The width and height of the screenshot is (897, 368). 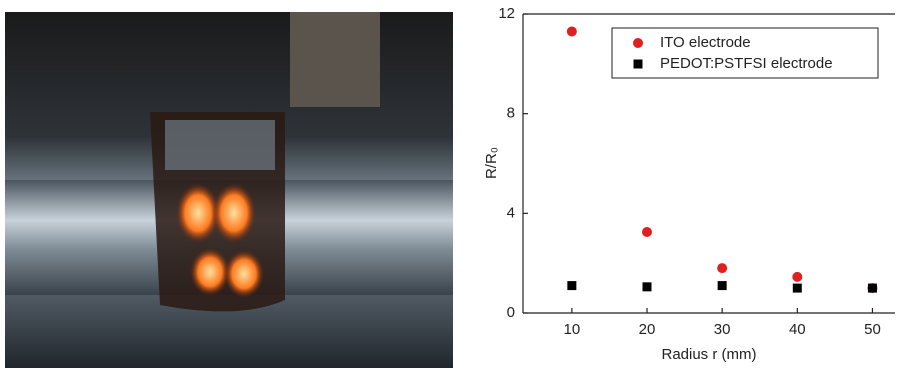 I want to click on x-tick-label: 10, so click(x=572, y=329).